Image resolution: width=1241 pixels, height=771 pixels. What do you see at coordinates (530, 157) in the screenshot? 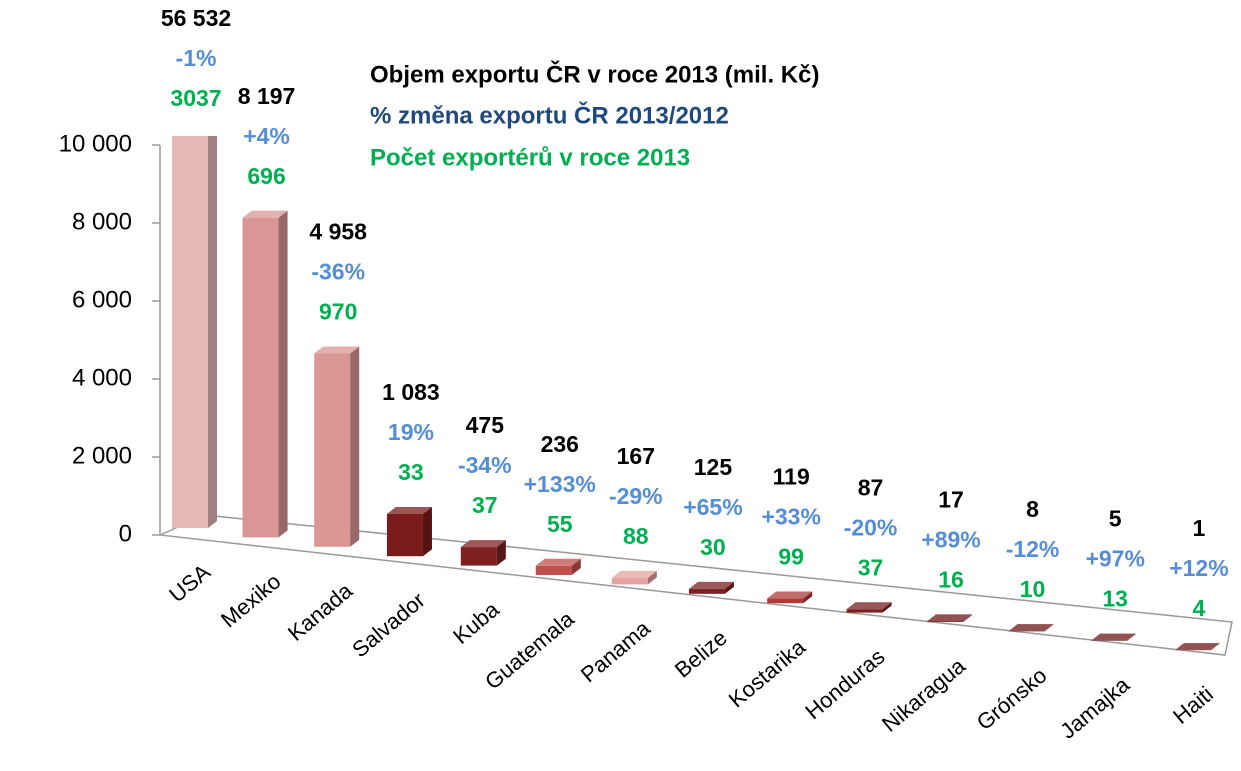
I see `legend-entry: Počet exportérů v roce 2013` at bounding box center [530, 157].